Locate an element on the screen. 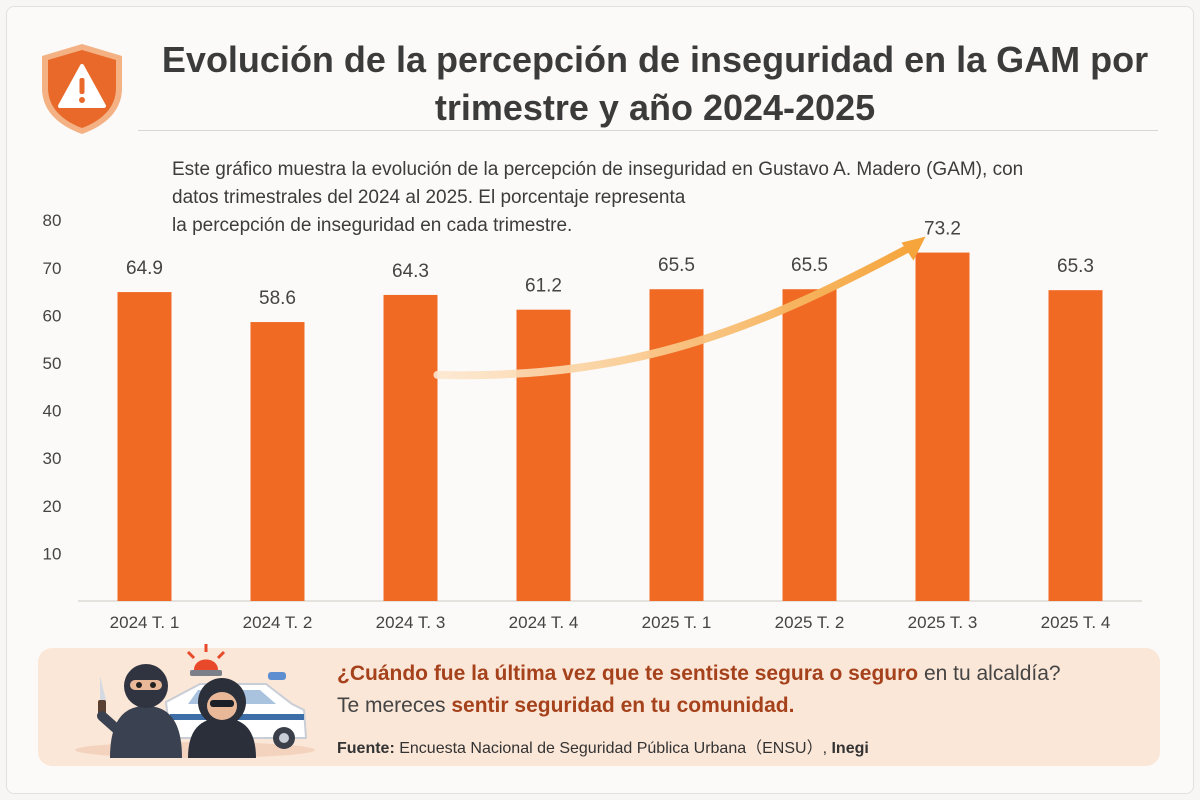  value-label: 65.3 is located at coordinates (1075, 266).